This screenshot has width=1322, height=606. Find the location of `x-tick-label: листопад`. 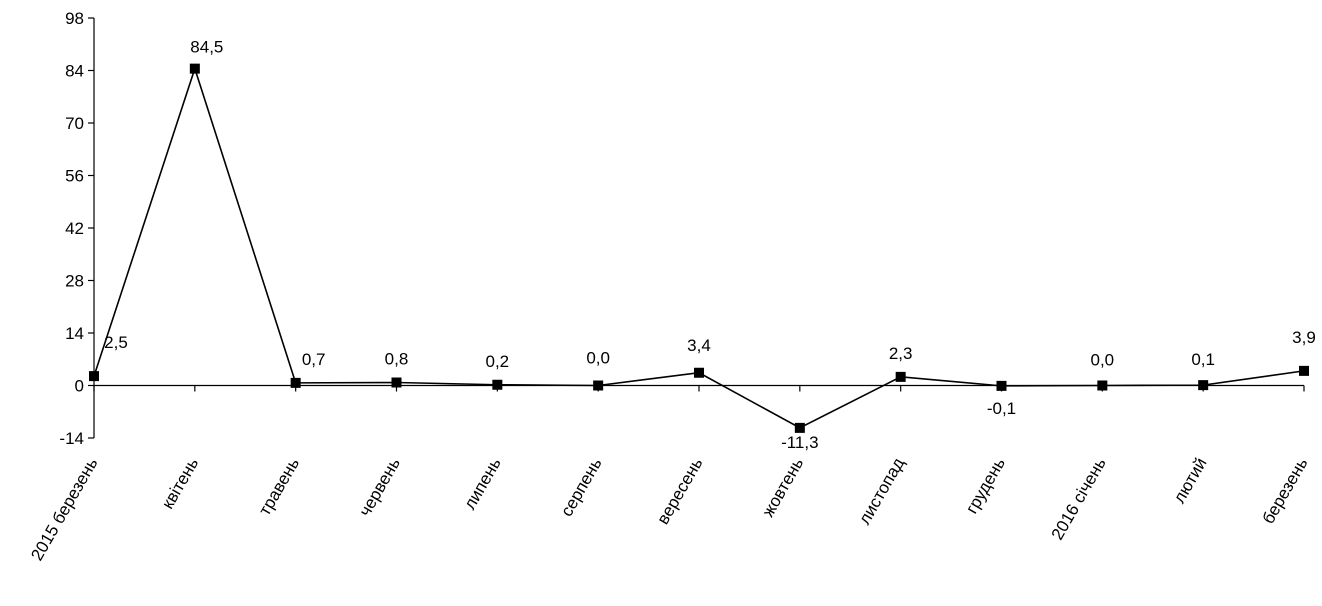

x-tick-label: листопад is located at coordinates (881, 490).